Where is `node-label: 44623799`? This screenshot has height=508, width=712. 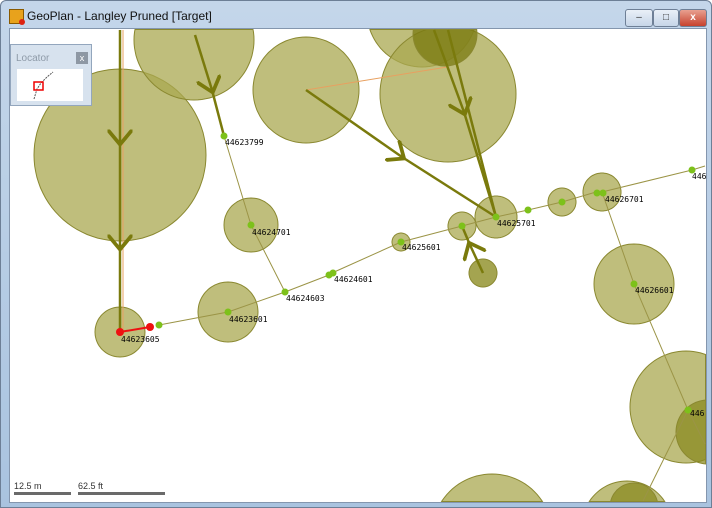 node-label: 44623799 is located at coordinates (244, 142).